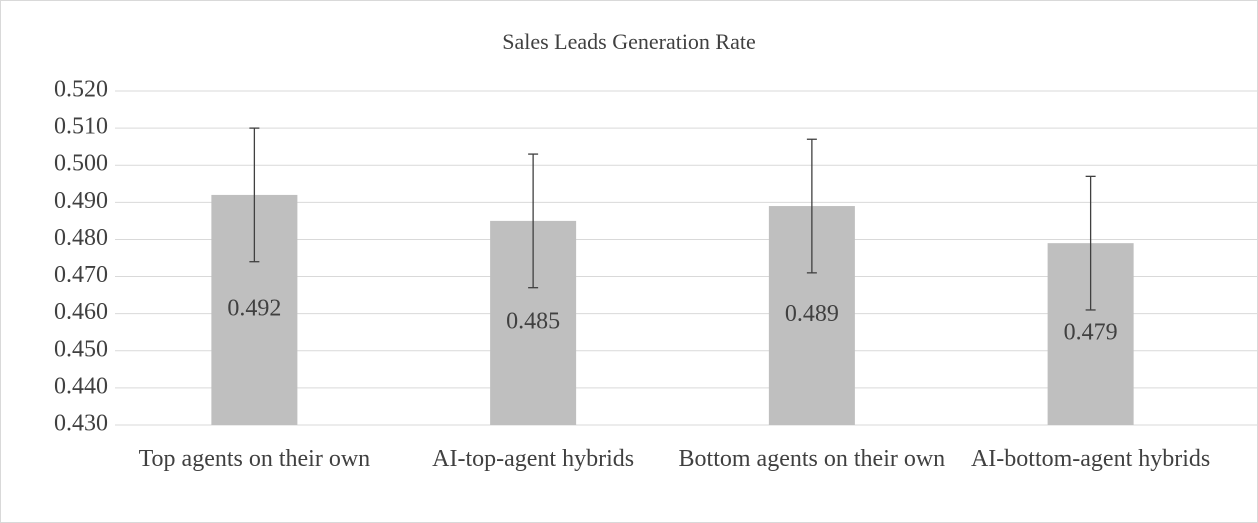 Image resolution: width=1258 pixels, height=523 pixels. What do you see at coordinates (1091, 333) in the screenshot?
I see `data-label: 0.479` at bounding box center [1091, 333].